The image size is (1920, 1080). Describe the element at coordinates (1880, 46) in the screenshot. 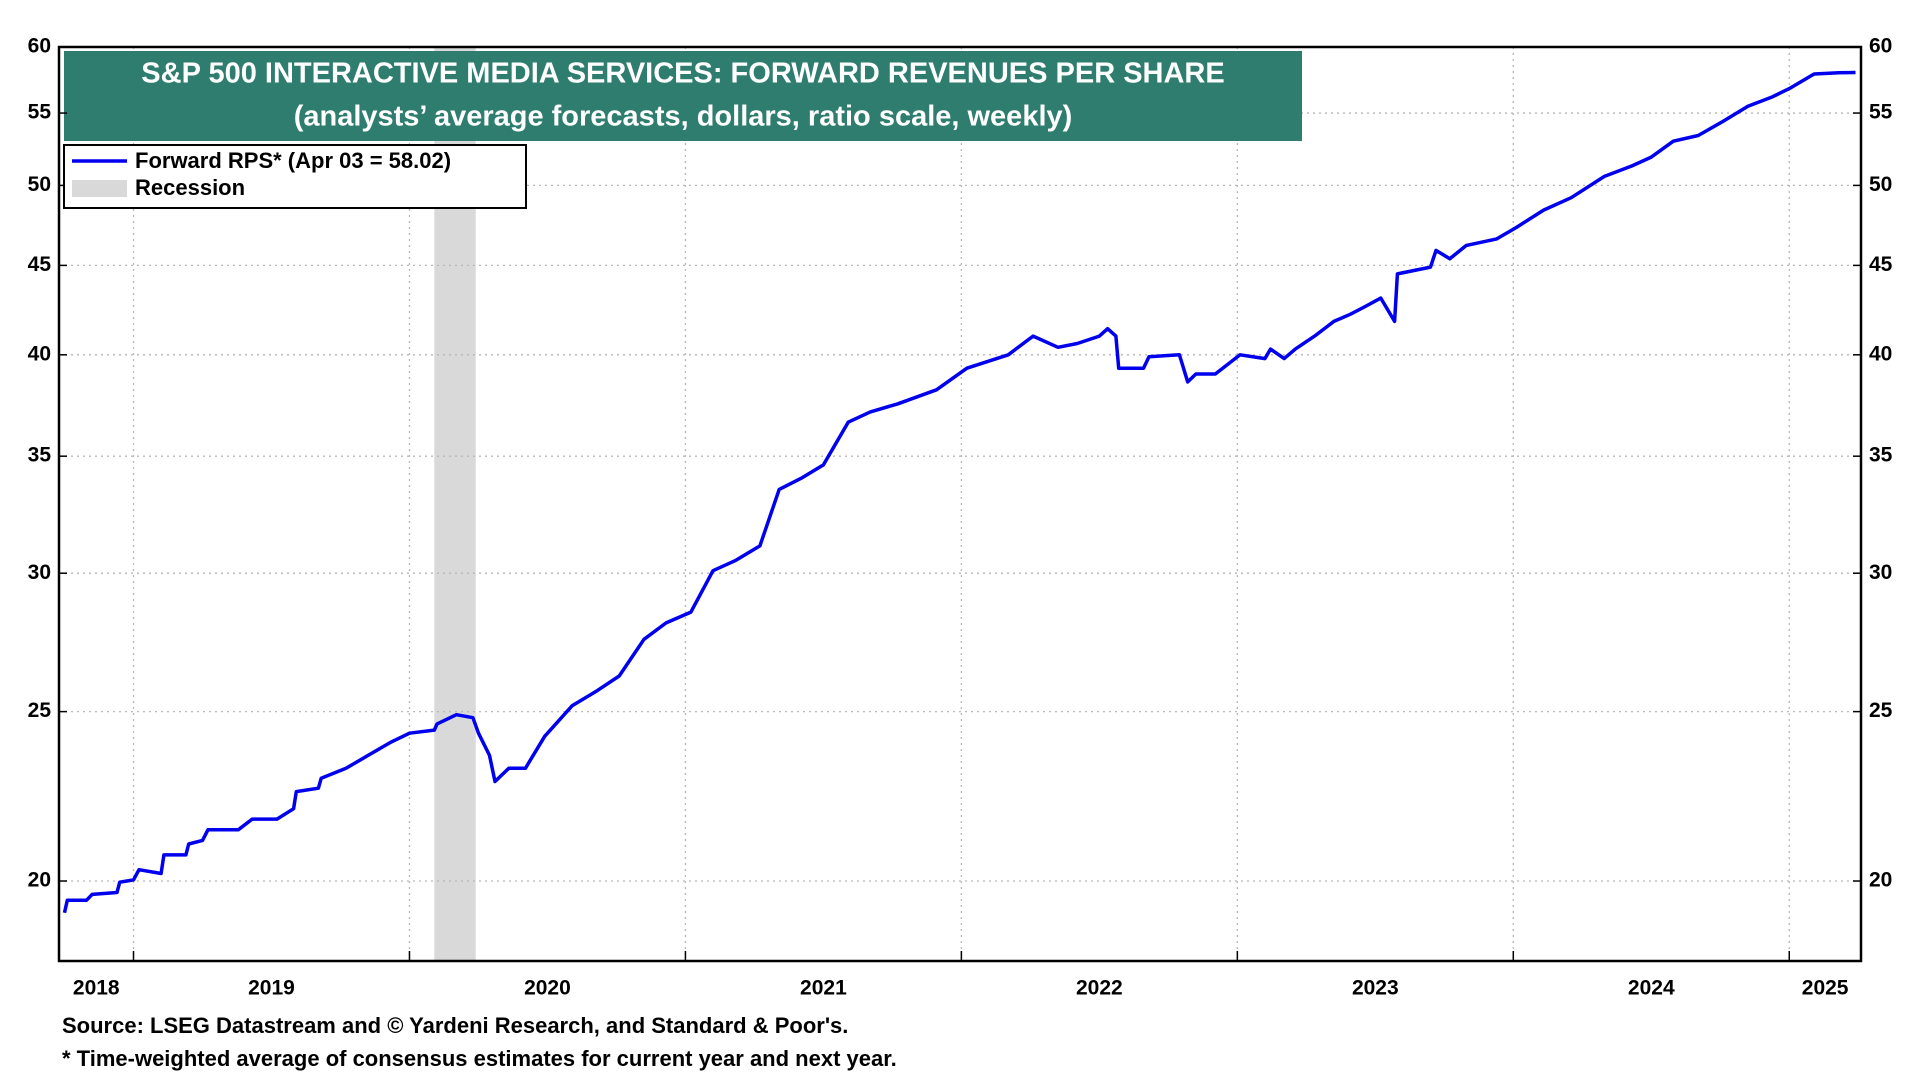

I see `y2-tick-label: 60` at that location.